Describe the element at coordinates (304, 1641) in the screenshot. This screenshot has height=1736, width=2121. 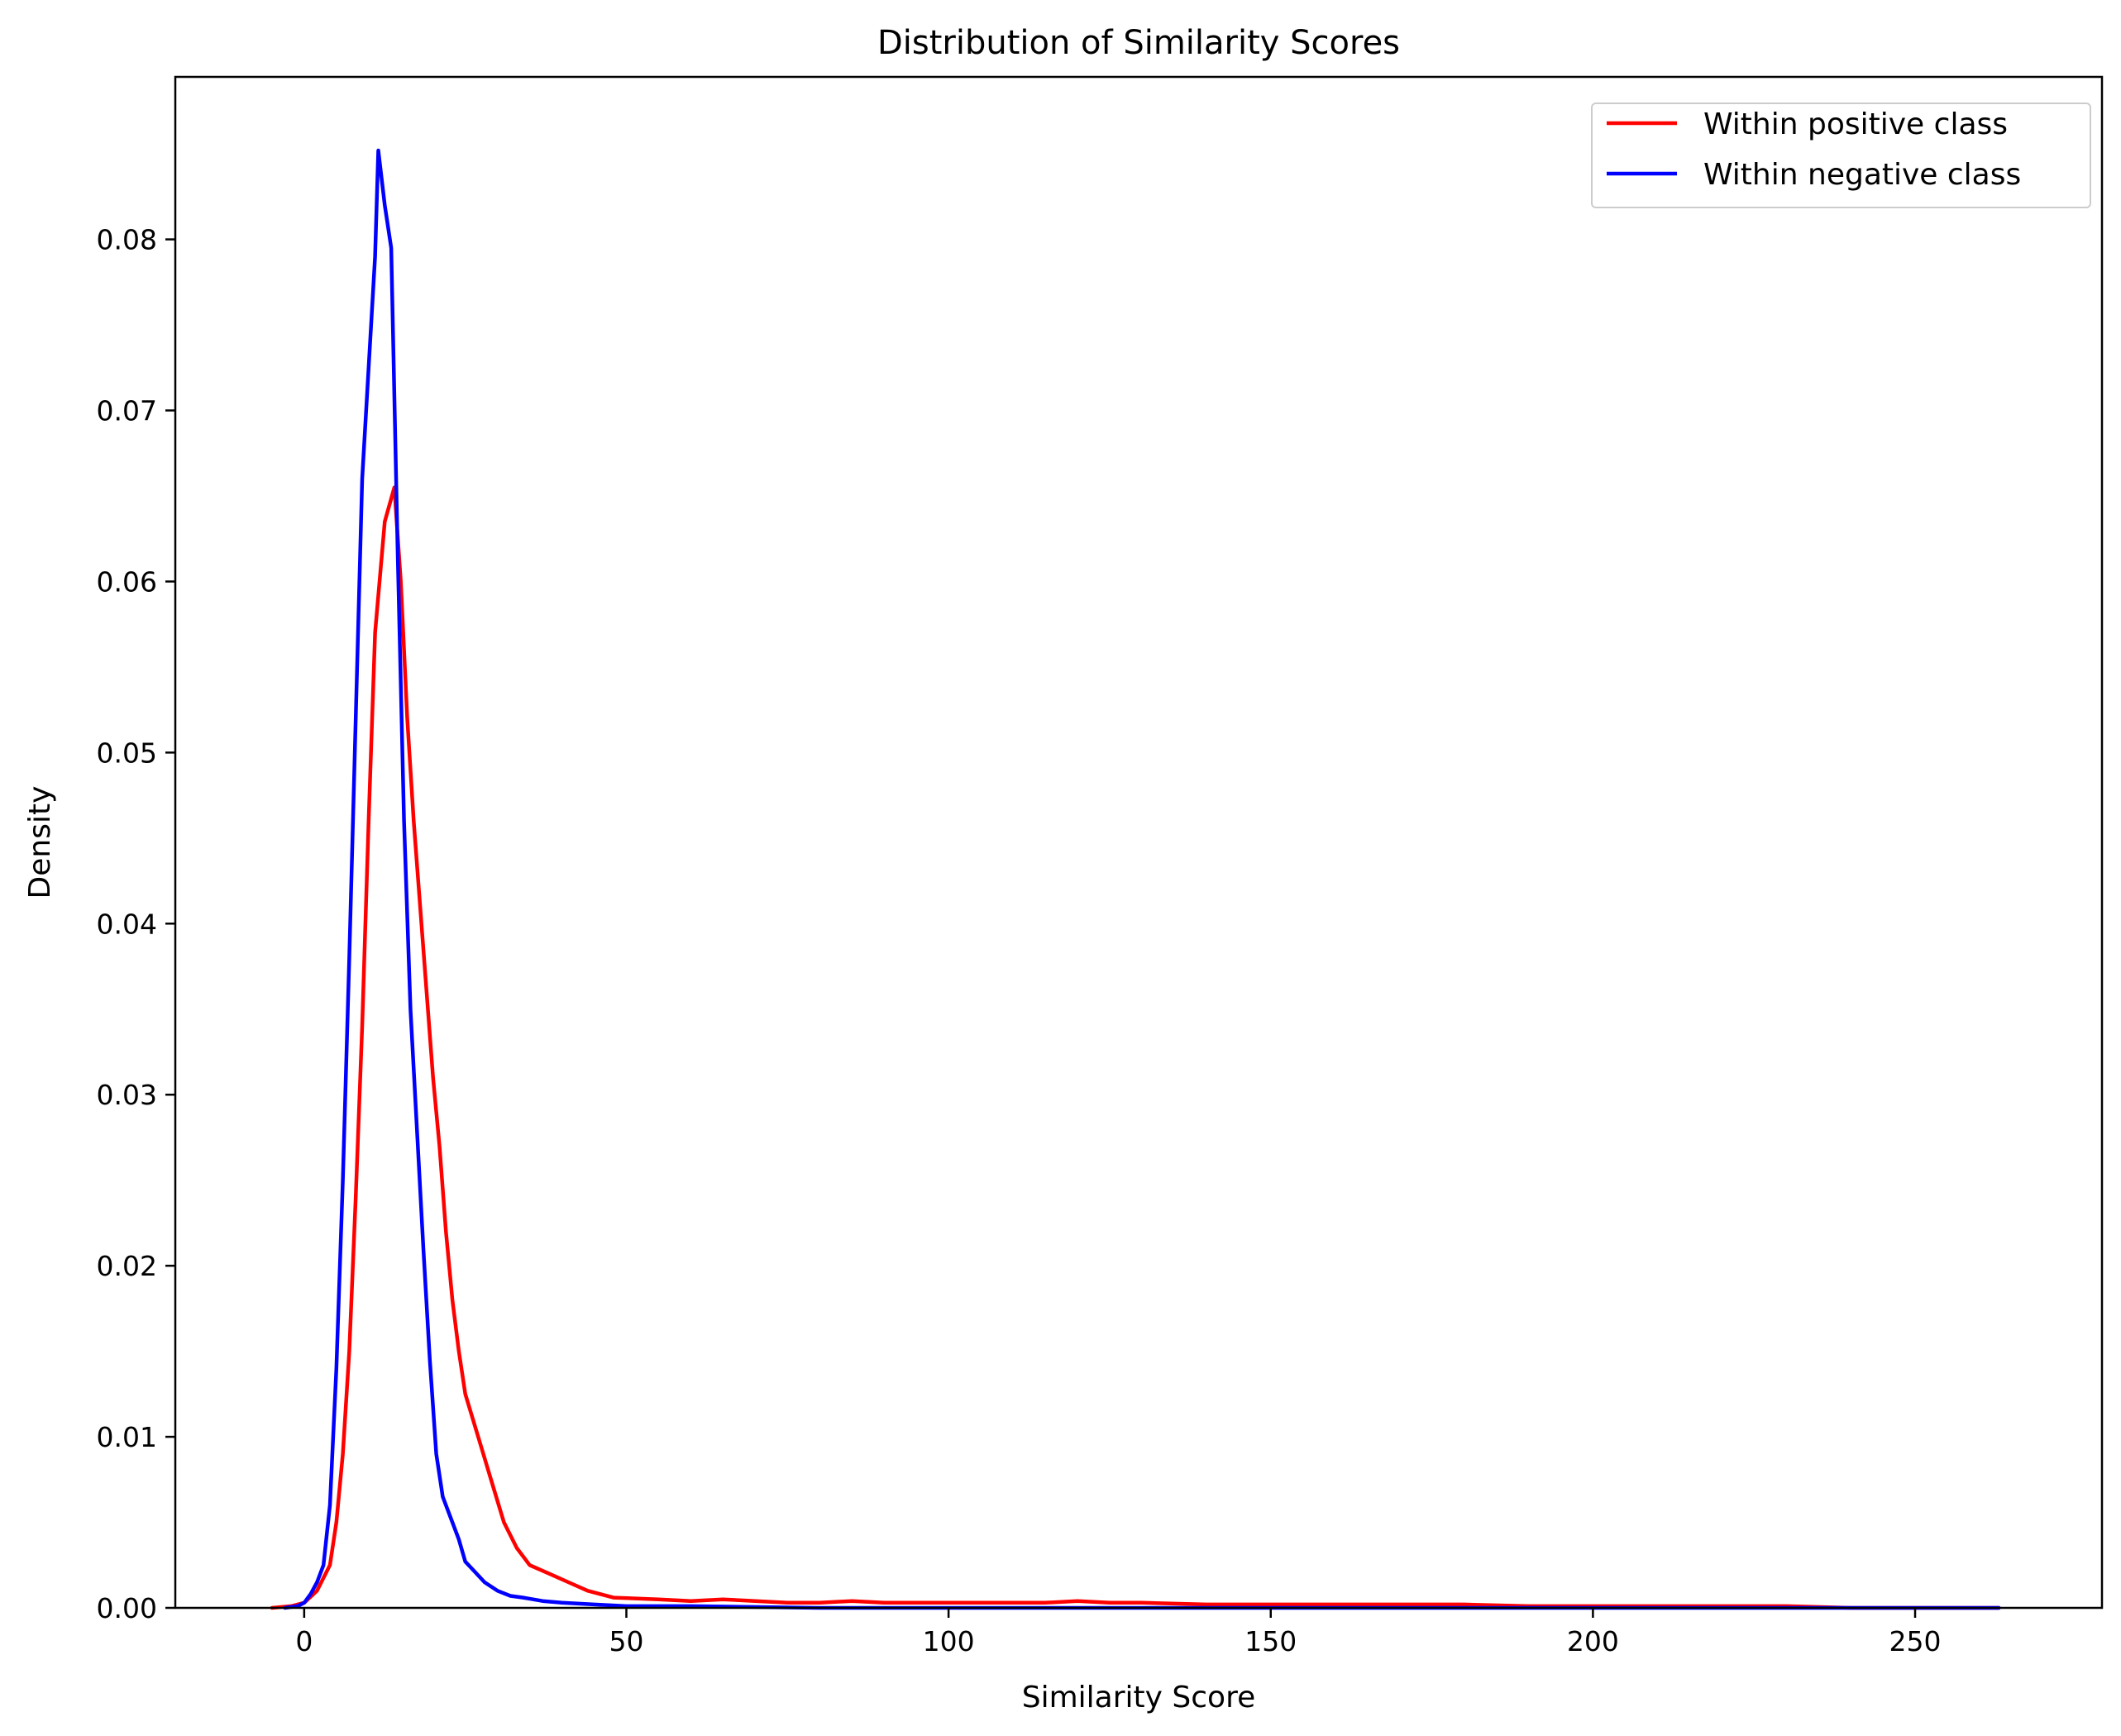
I see `x-tick-label: 0` at that location.